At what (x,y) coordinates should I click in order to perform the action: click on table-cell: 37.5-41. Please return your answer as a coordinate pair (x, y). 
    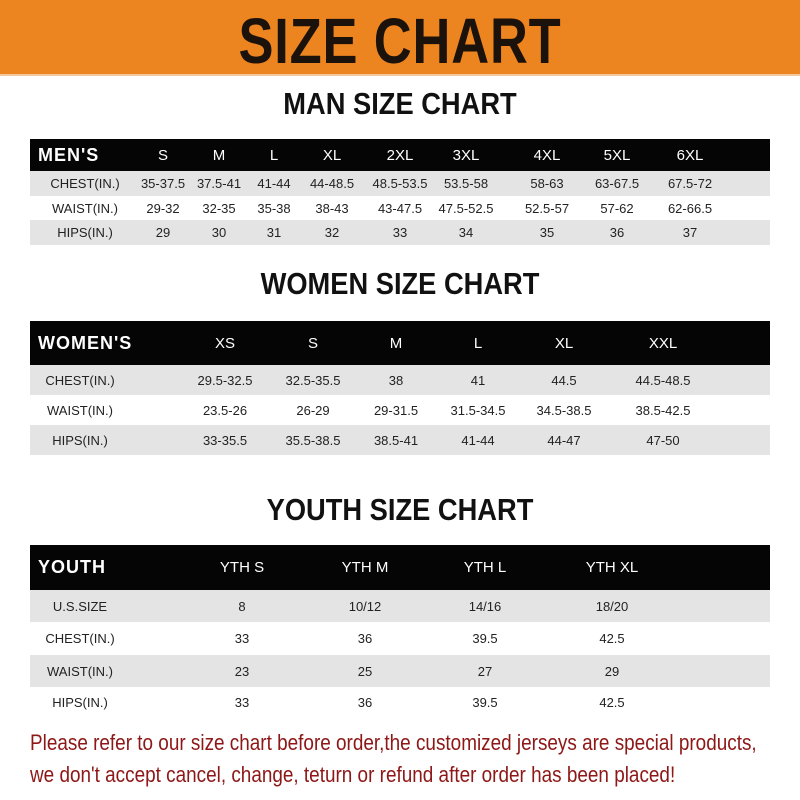
    Looking at the image, I should click on (219, 183).